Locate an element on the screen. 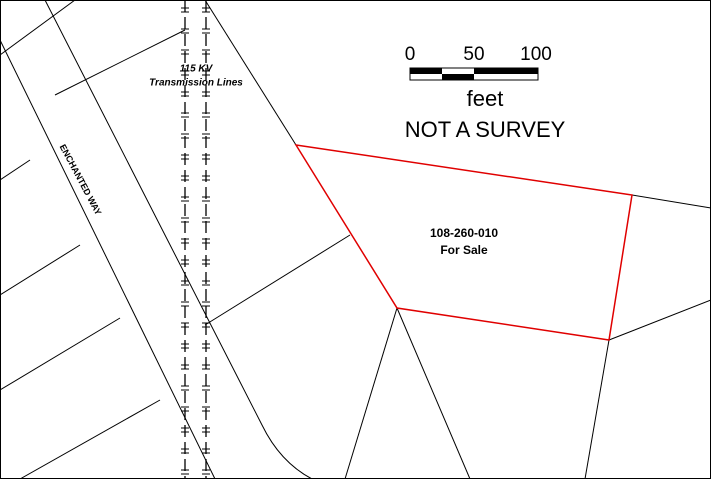  scale-tick-label: 50 is located at coordinates (473, 54).